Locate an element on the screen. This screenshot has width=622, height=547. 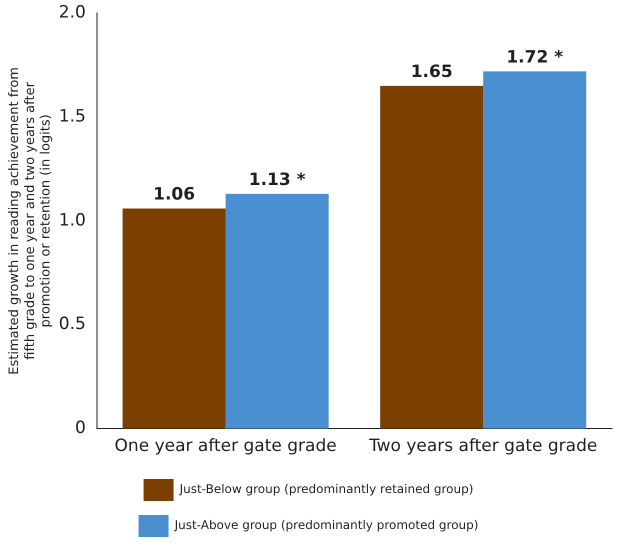
y-tick-label: 1.0 is located at coordinates (72, 220).